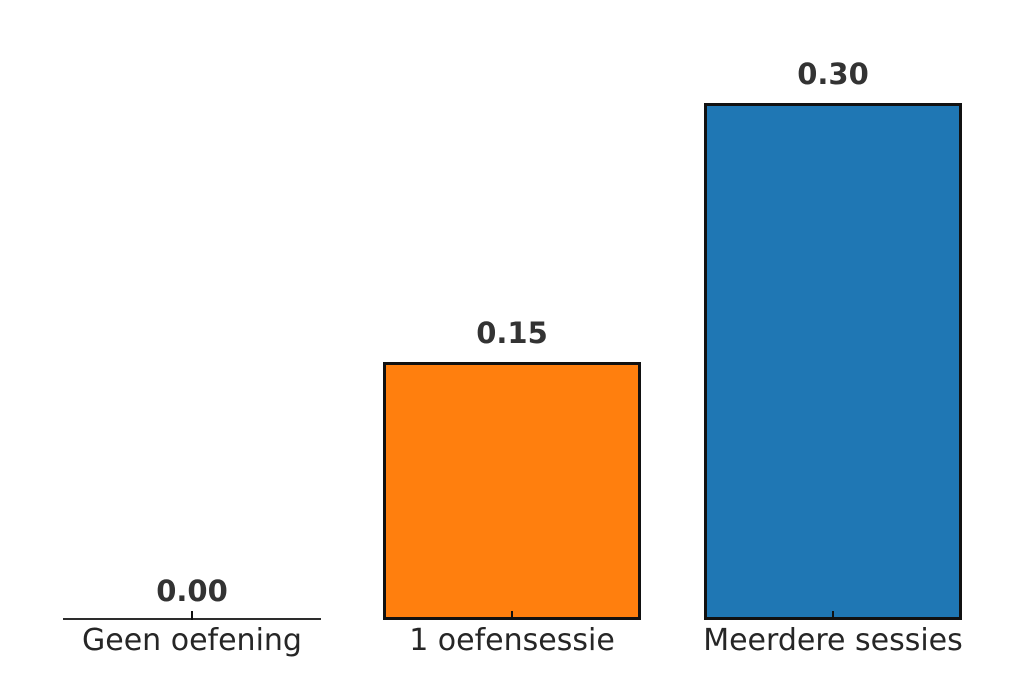 This screenshot has width=1024, height=677. I want to click on value-label: 0.30, so click(833, 74).